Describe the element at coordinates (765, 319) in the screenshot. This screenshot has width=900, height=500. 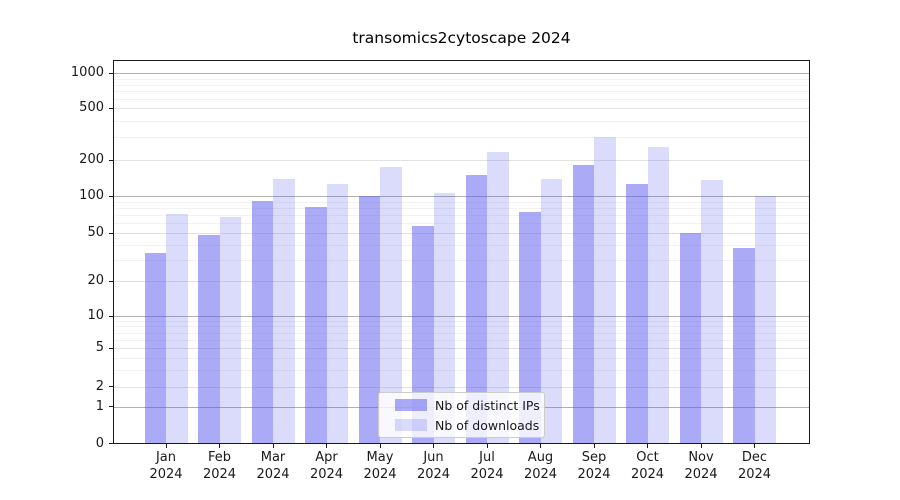
I see `bar-downloads-dec` at that location.